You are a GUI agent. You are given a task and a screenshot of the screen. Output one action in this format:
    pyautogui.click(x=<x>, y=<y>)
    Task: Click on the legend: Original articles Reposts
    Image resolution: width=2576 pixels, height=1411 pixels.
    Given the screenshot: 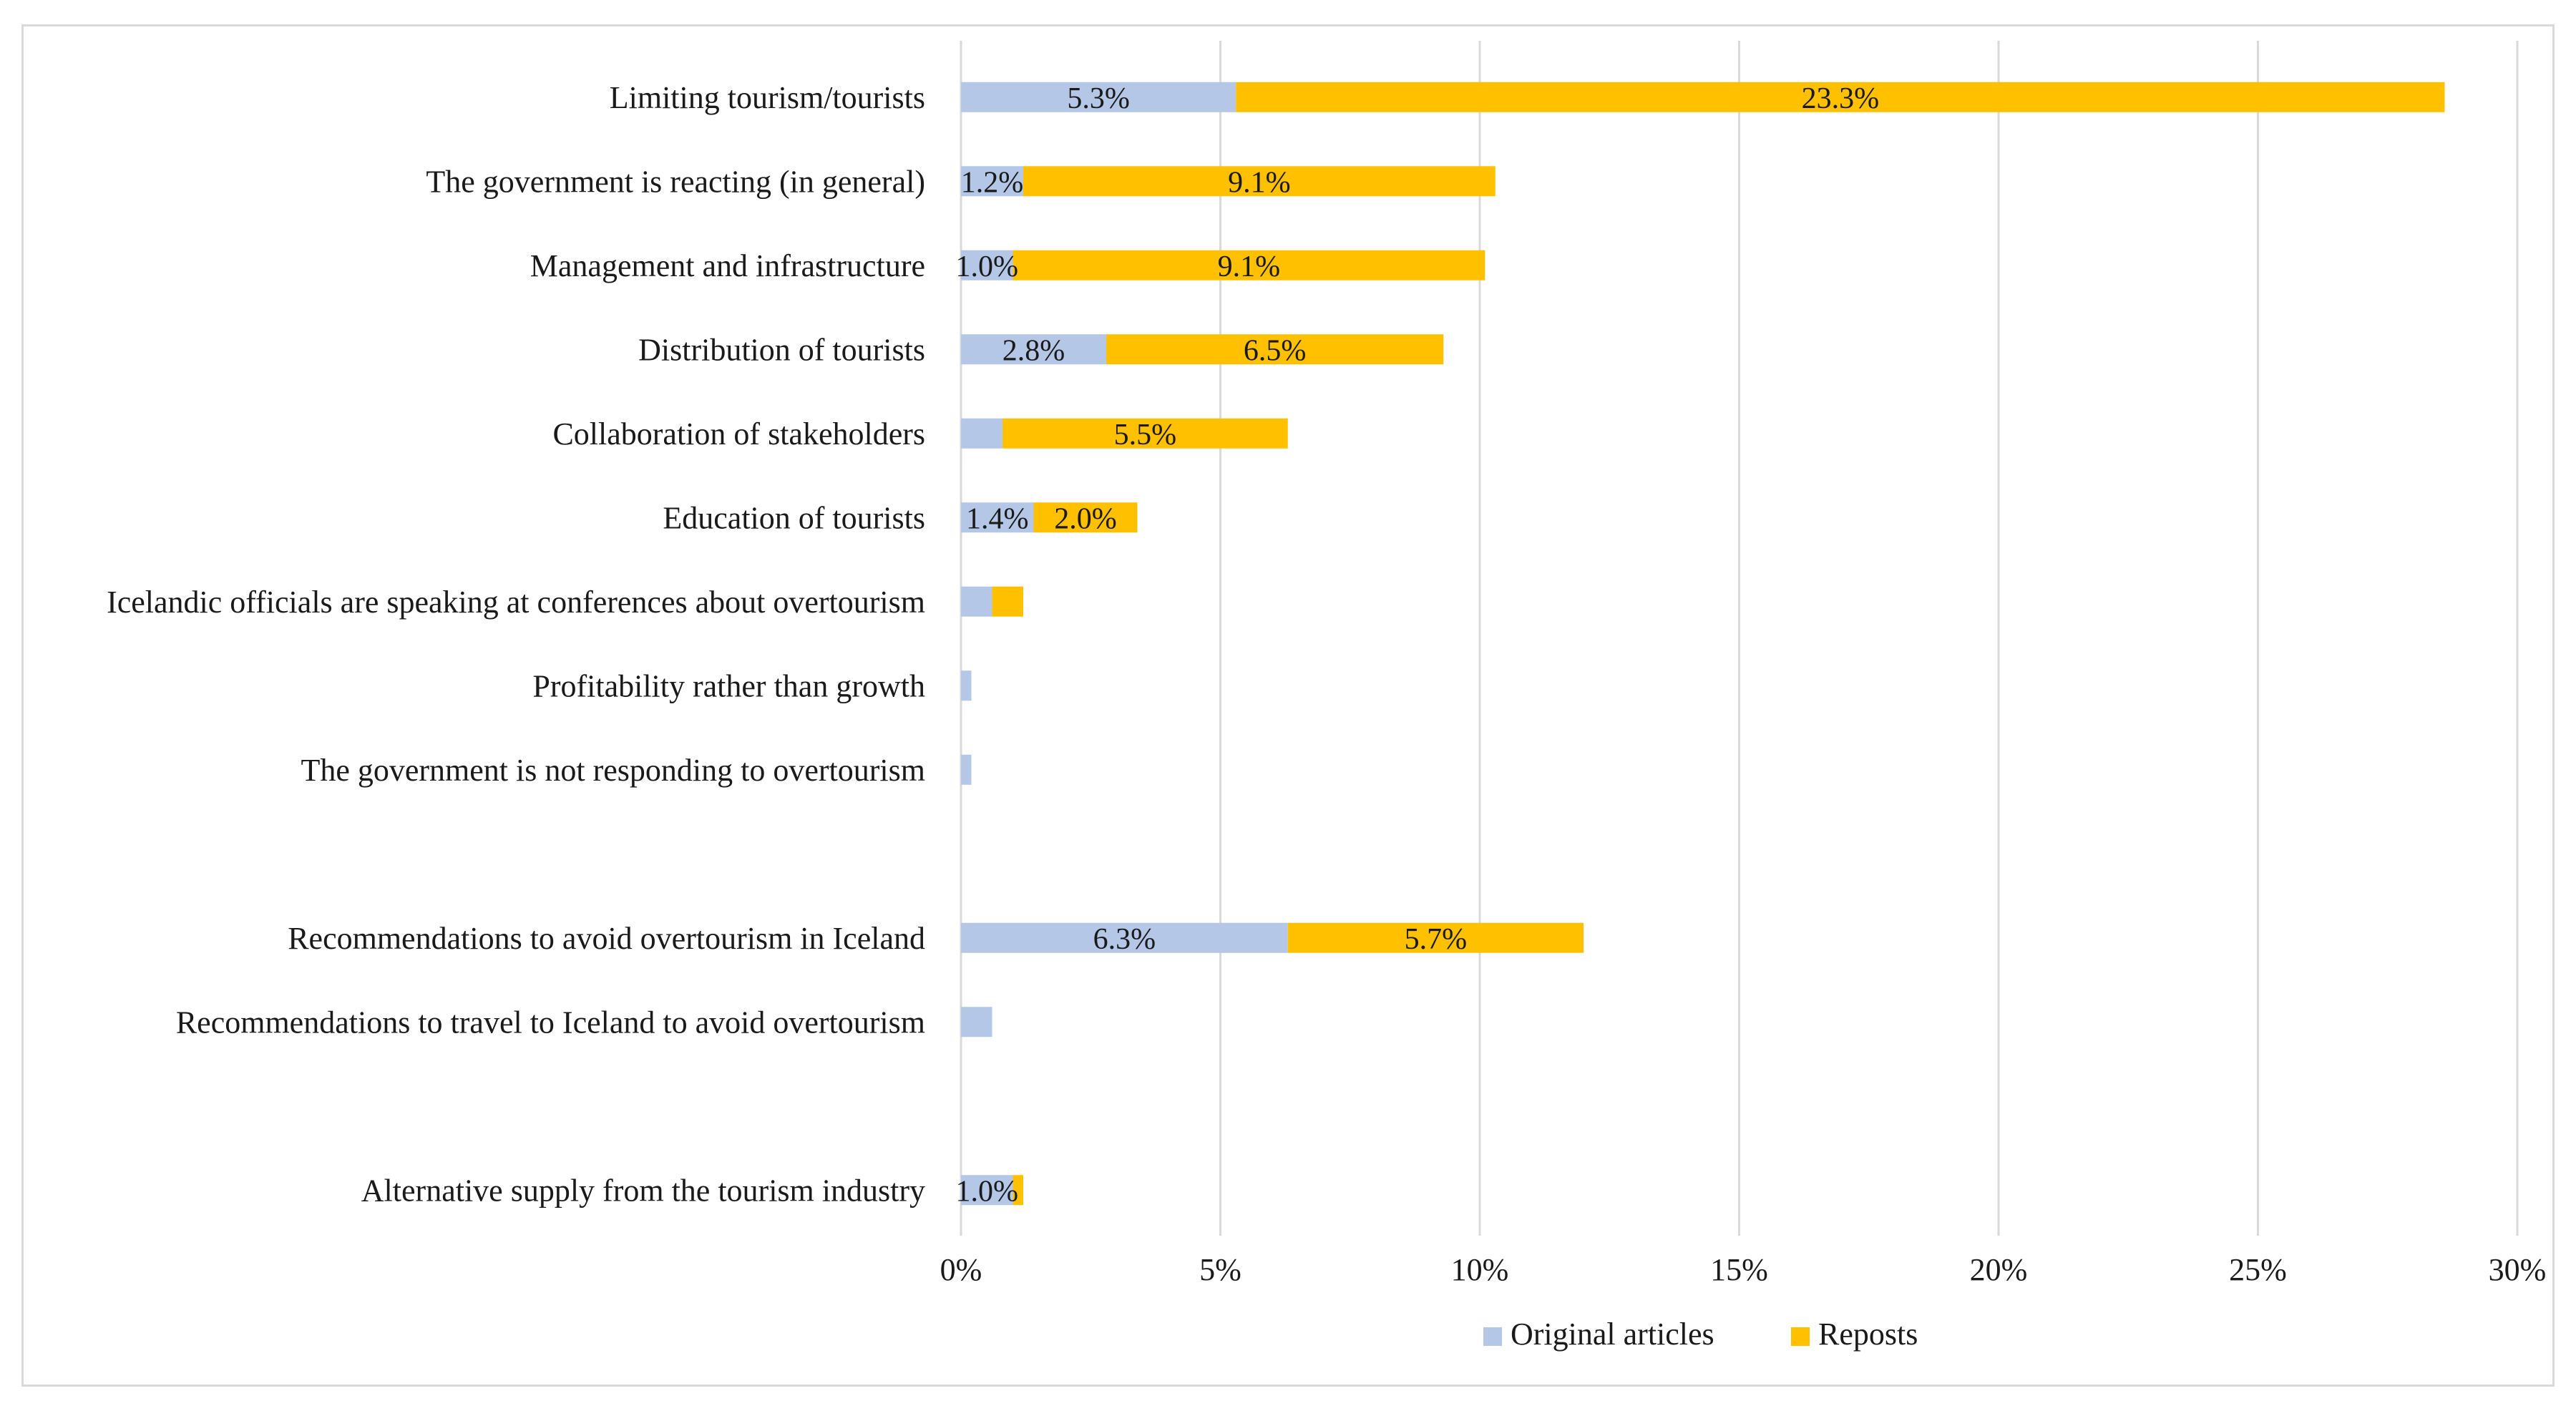 What is the action you would take?
    pyautogui.click(x=1700, y=1334)
    